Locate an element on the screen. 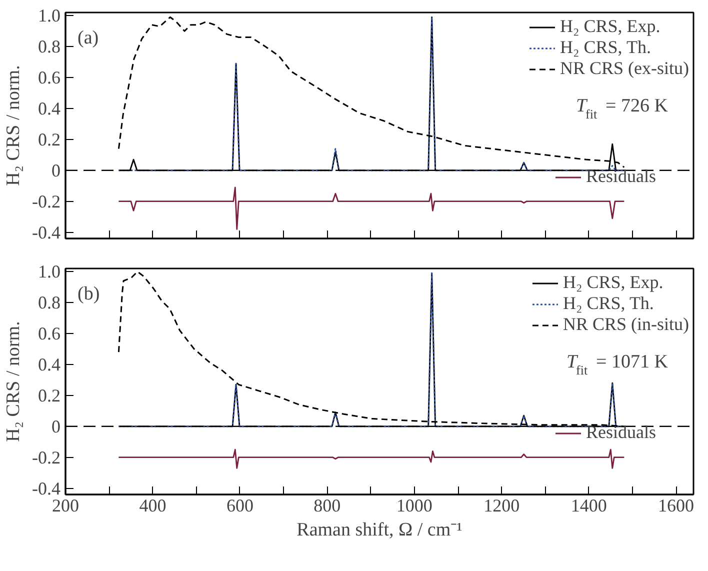 Image resolution: width=708 pixels, height=571 pixels. x-tick-label: 1400 is located at coordinates (588, 506).